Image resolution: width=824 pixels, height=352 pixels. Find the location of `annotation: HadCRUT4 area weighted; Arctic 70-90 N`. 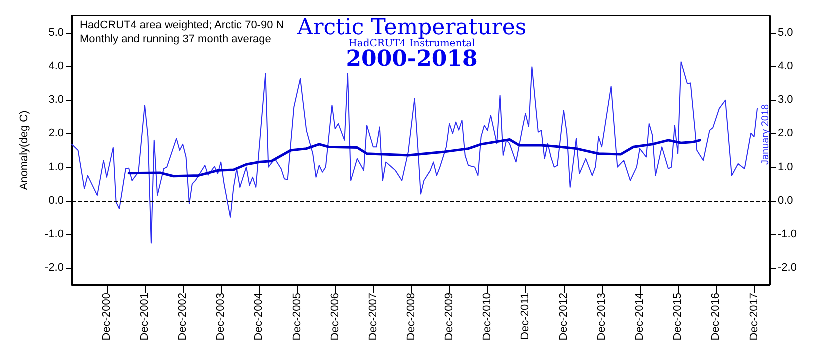

annotation: HadCRUT4 area weighted; Arctic 70-90 N is located at coordinates (182, 26).